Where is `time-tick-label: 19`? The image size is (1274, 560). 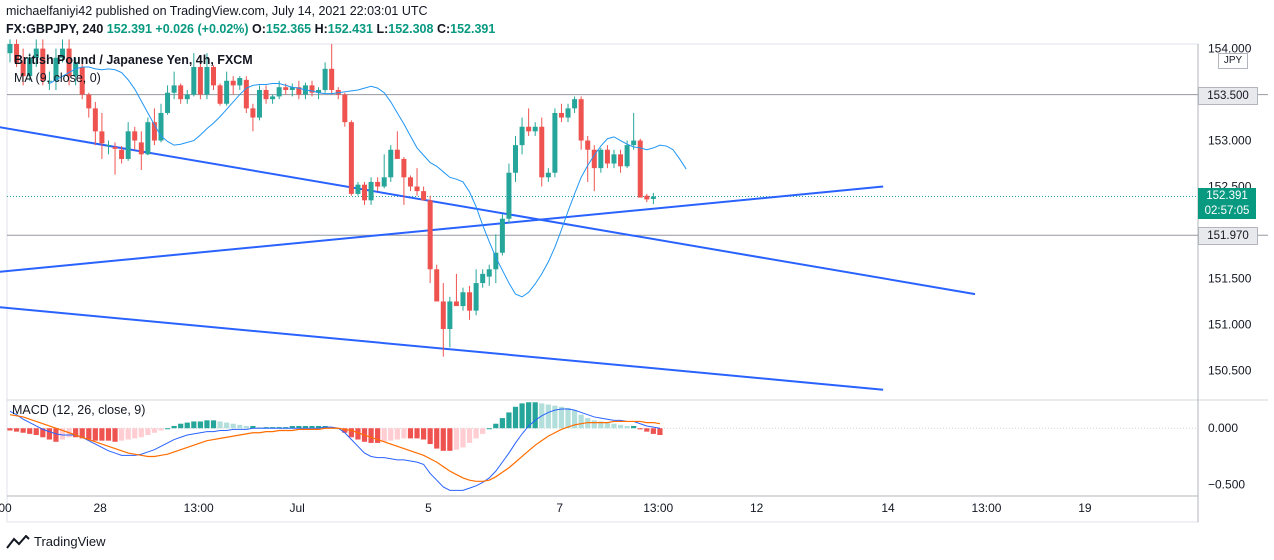 time-tick-label: 19 is located at coordinates (1085, 508).